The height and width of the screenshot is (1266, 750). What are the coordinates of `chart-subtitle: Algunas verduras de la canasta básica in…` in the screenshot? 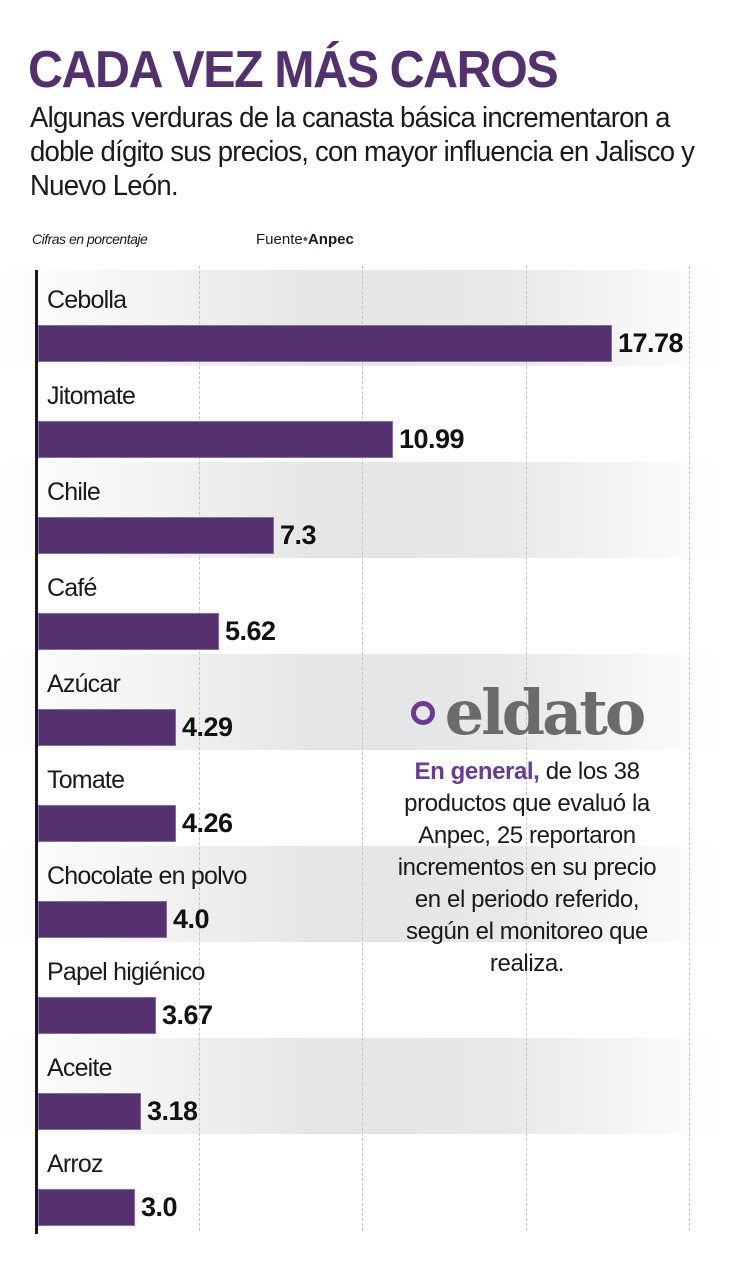 It's located at (362, 152).